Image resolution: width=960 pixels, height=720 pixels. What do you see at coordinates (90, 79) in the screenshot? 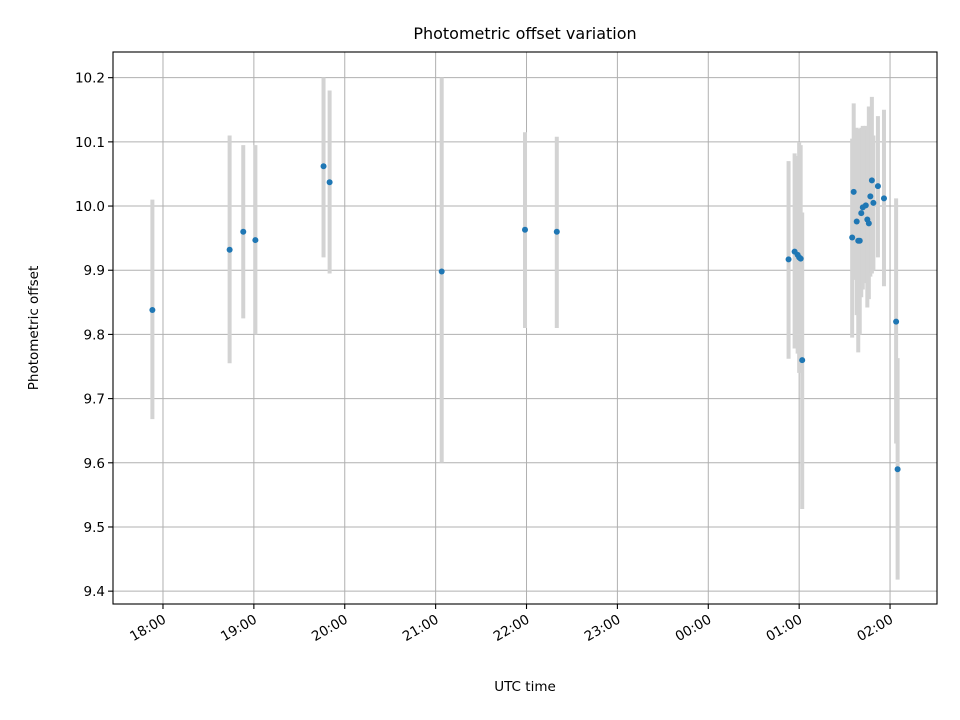
I see `y-tick-label: 10.2` at bounding box center [90, 79].